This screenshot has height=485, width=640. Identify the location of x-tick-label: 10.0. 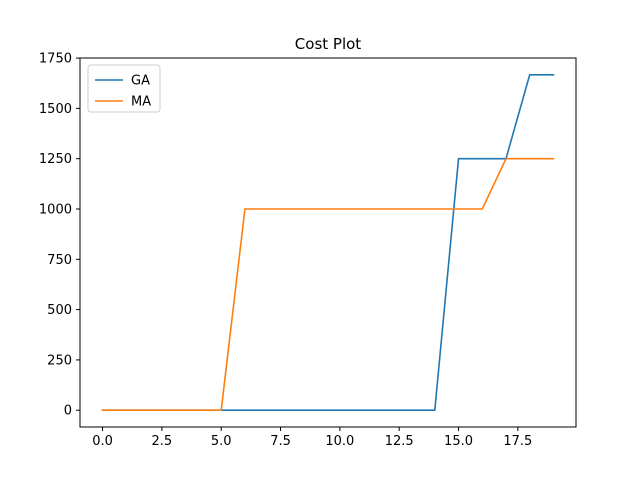
(339, 441).